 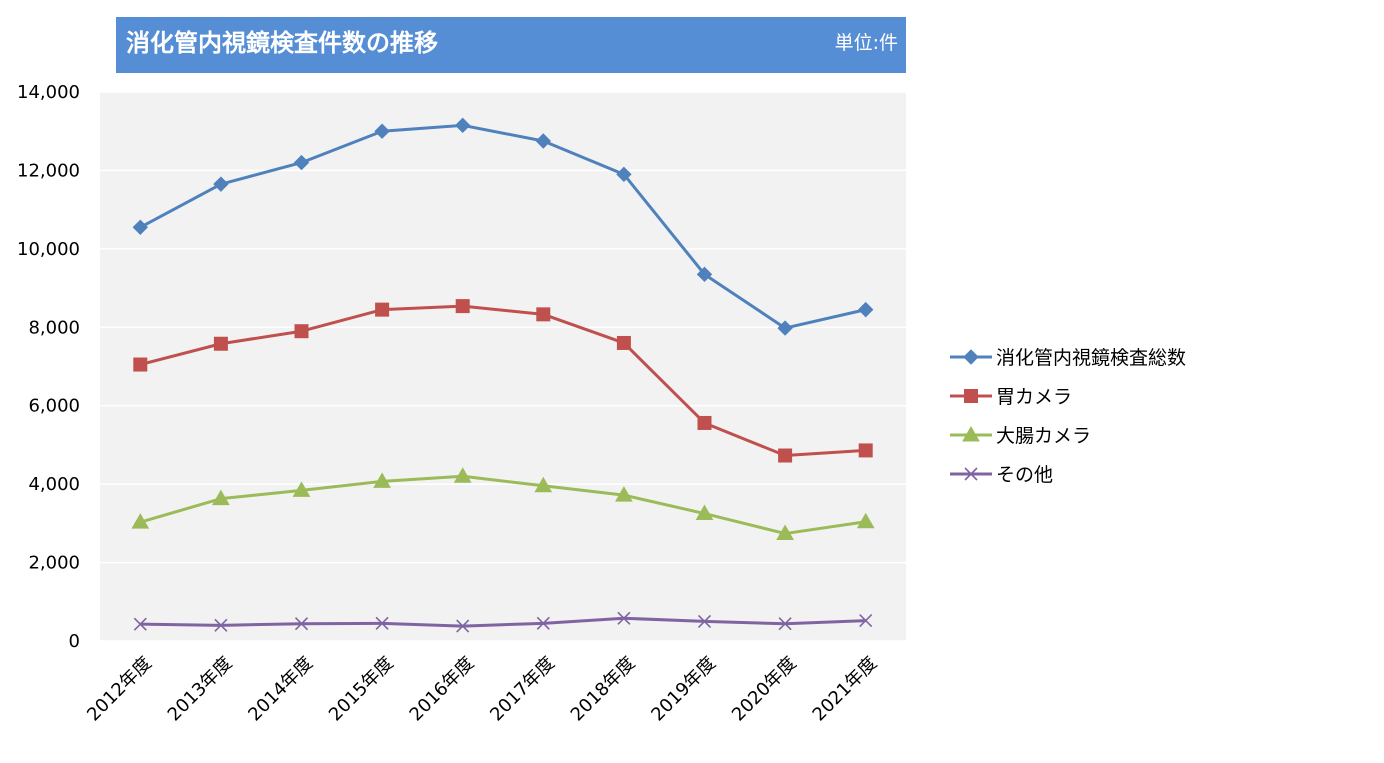 What do you see at coordinates (280, 689) in the screenshot?
I see `x-tick-label: 2014年度` at bounding box center [280, 689].